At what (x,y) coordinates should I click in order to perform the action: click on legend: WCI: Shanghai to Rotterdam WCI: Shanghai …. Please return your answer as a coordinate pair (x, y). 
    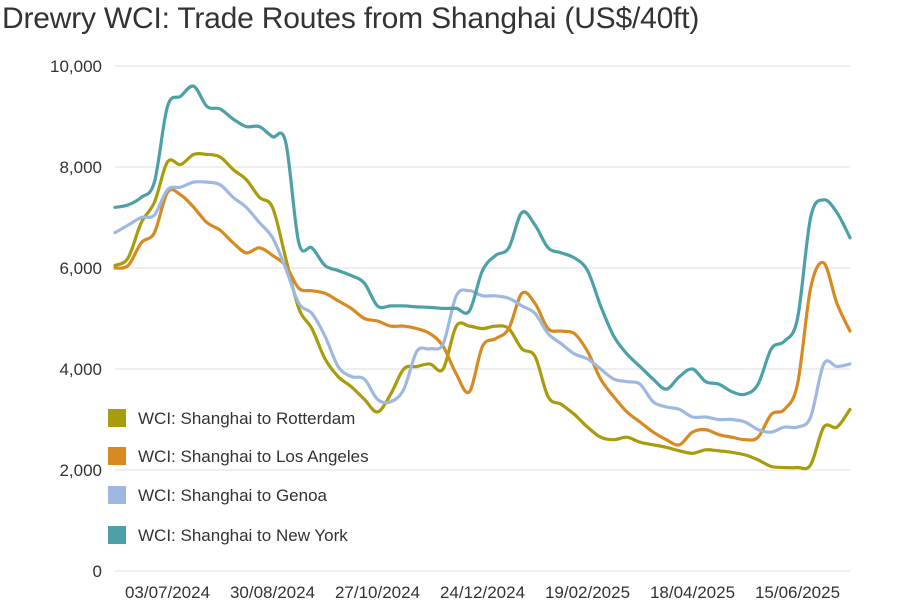
    Looking at the image, I should click on (238, 477).